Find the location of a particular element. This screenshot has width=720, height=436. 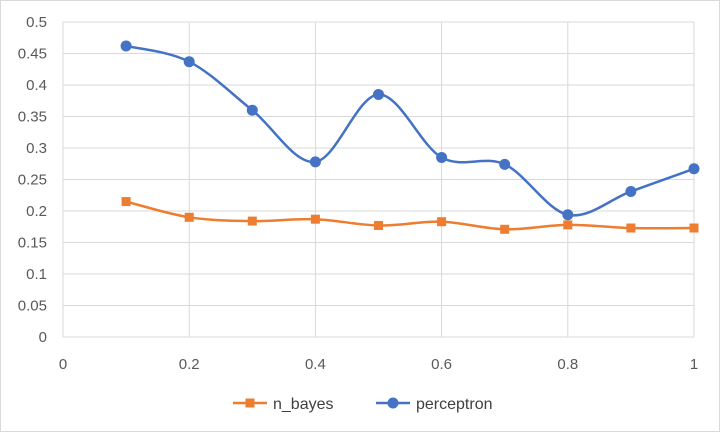

legend-entry-n_bayes: n_bayes is located at coordinates (283, 404).